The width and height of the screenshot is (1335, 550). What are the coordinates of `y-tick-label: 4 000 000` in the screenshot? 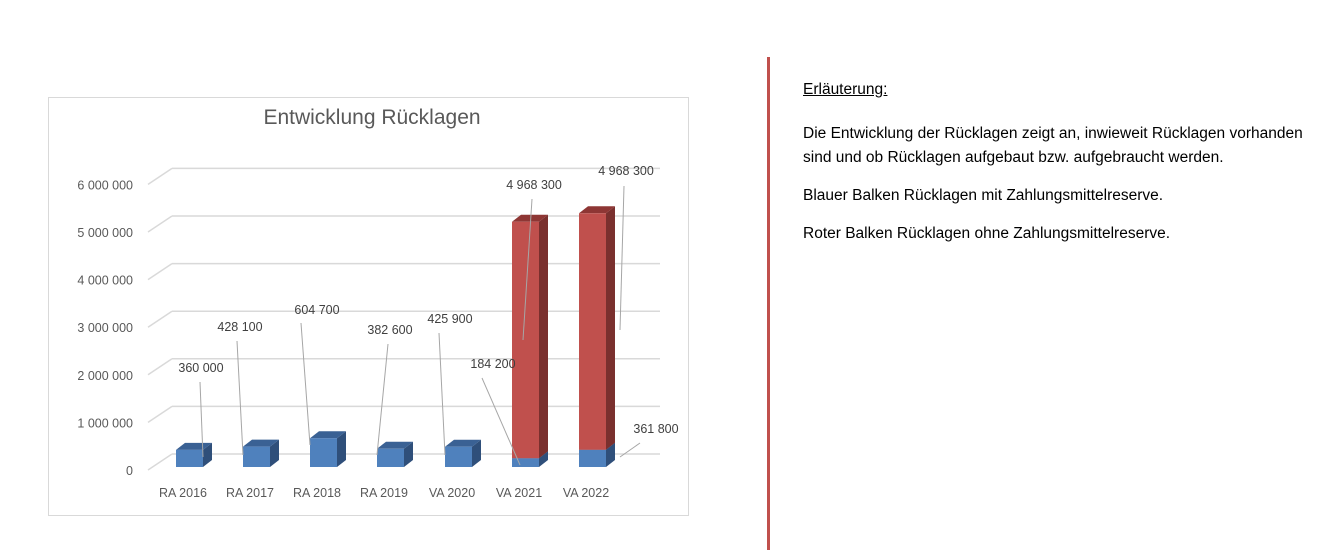 It's located at (105, 281).